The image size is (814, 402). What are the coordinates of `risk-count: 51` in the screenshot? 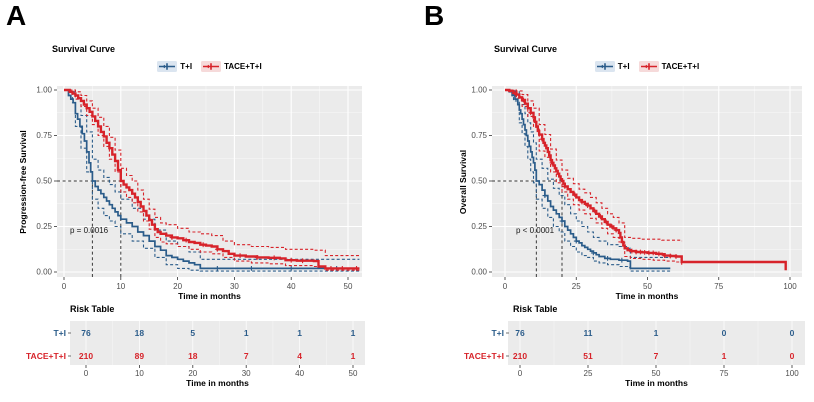 It's located at (588, 356).